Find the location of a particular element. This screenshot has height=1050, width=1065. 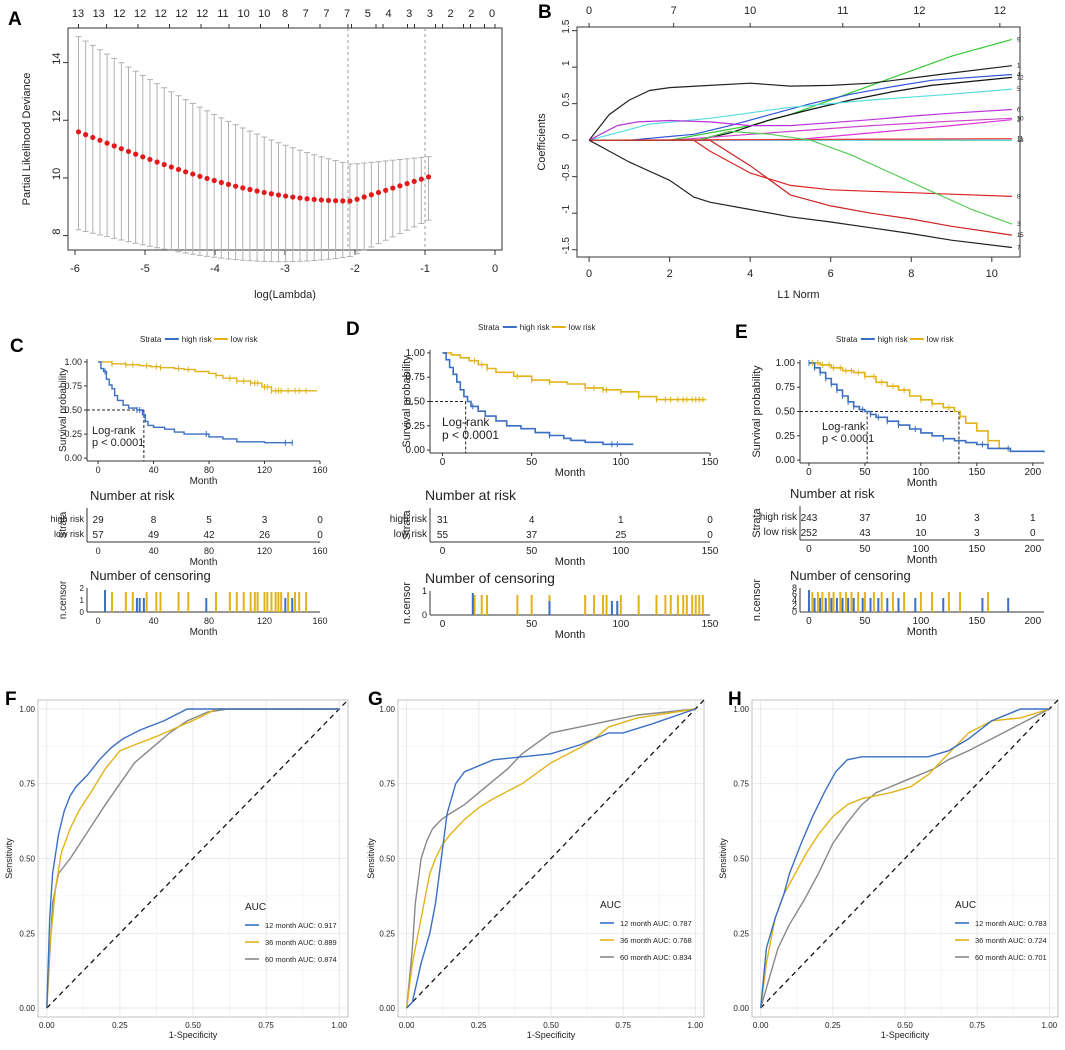

km-logrank-label: Log-rank is located at coordinates (466, 422).